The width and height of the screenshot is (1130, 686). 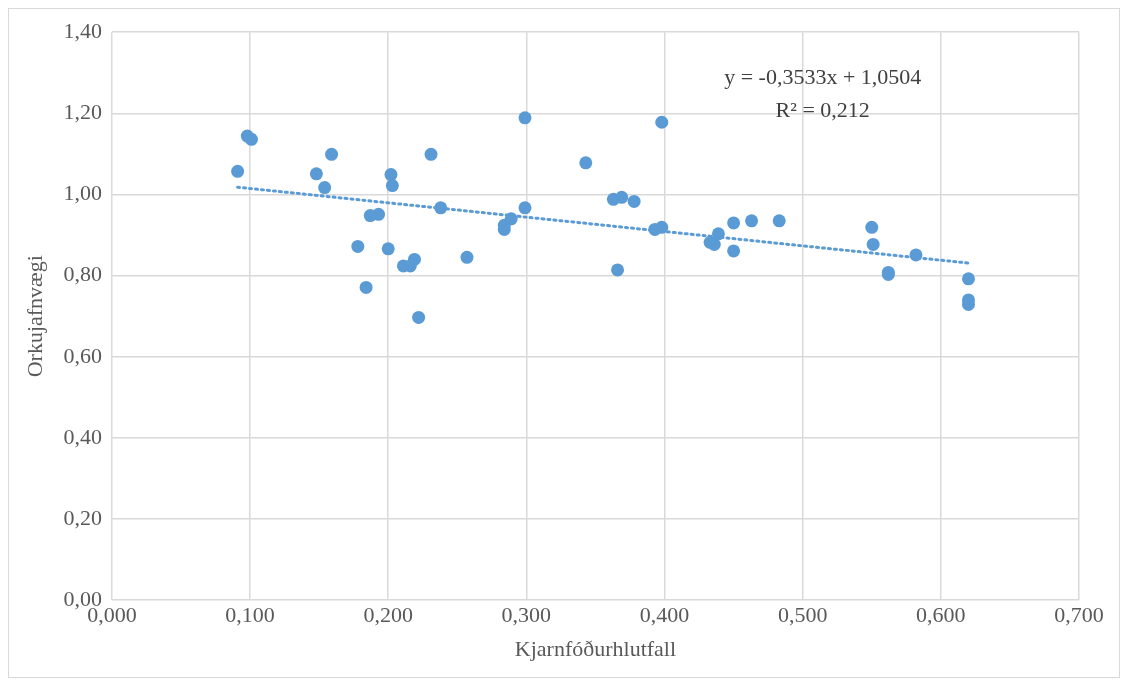 I want to click on x-tick-label: 0,700, so click(x=1079, y=615).